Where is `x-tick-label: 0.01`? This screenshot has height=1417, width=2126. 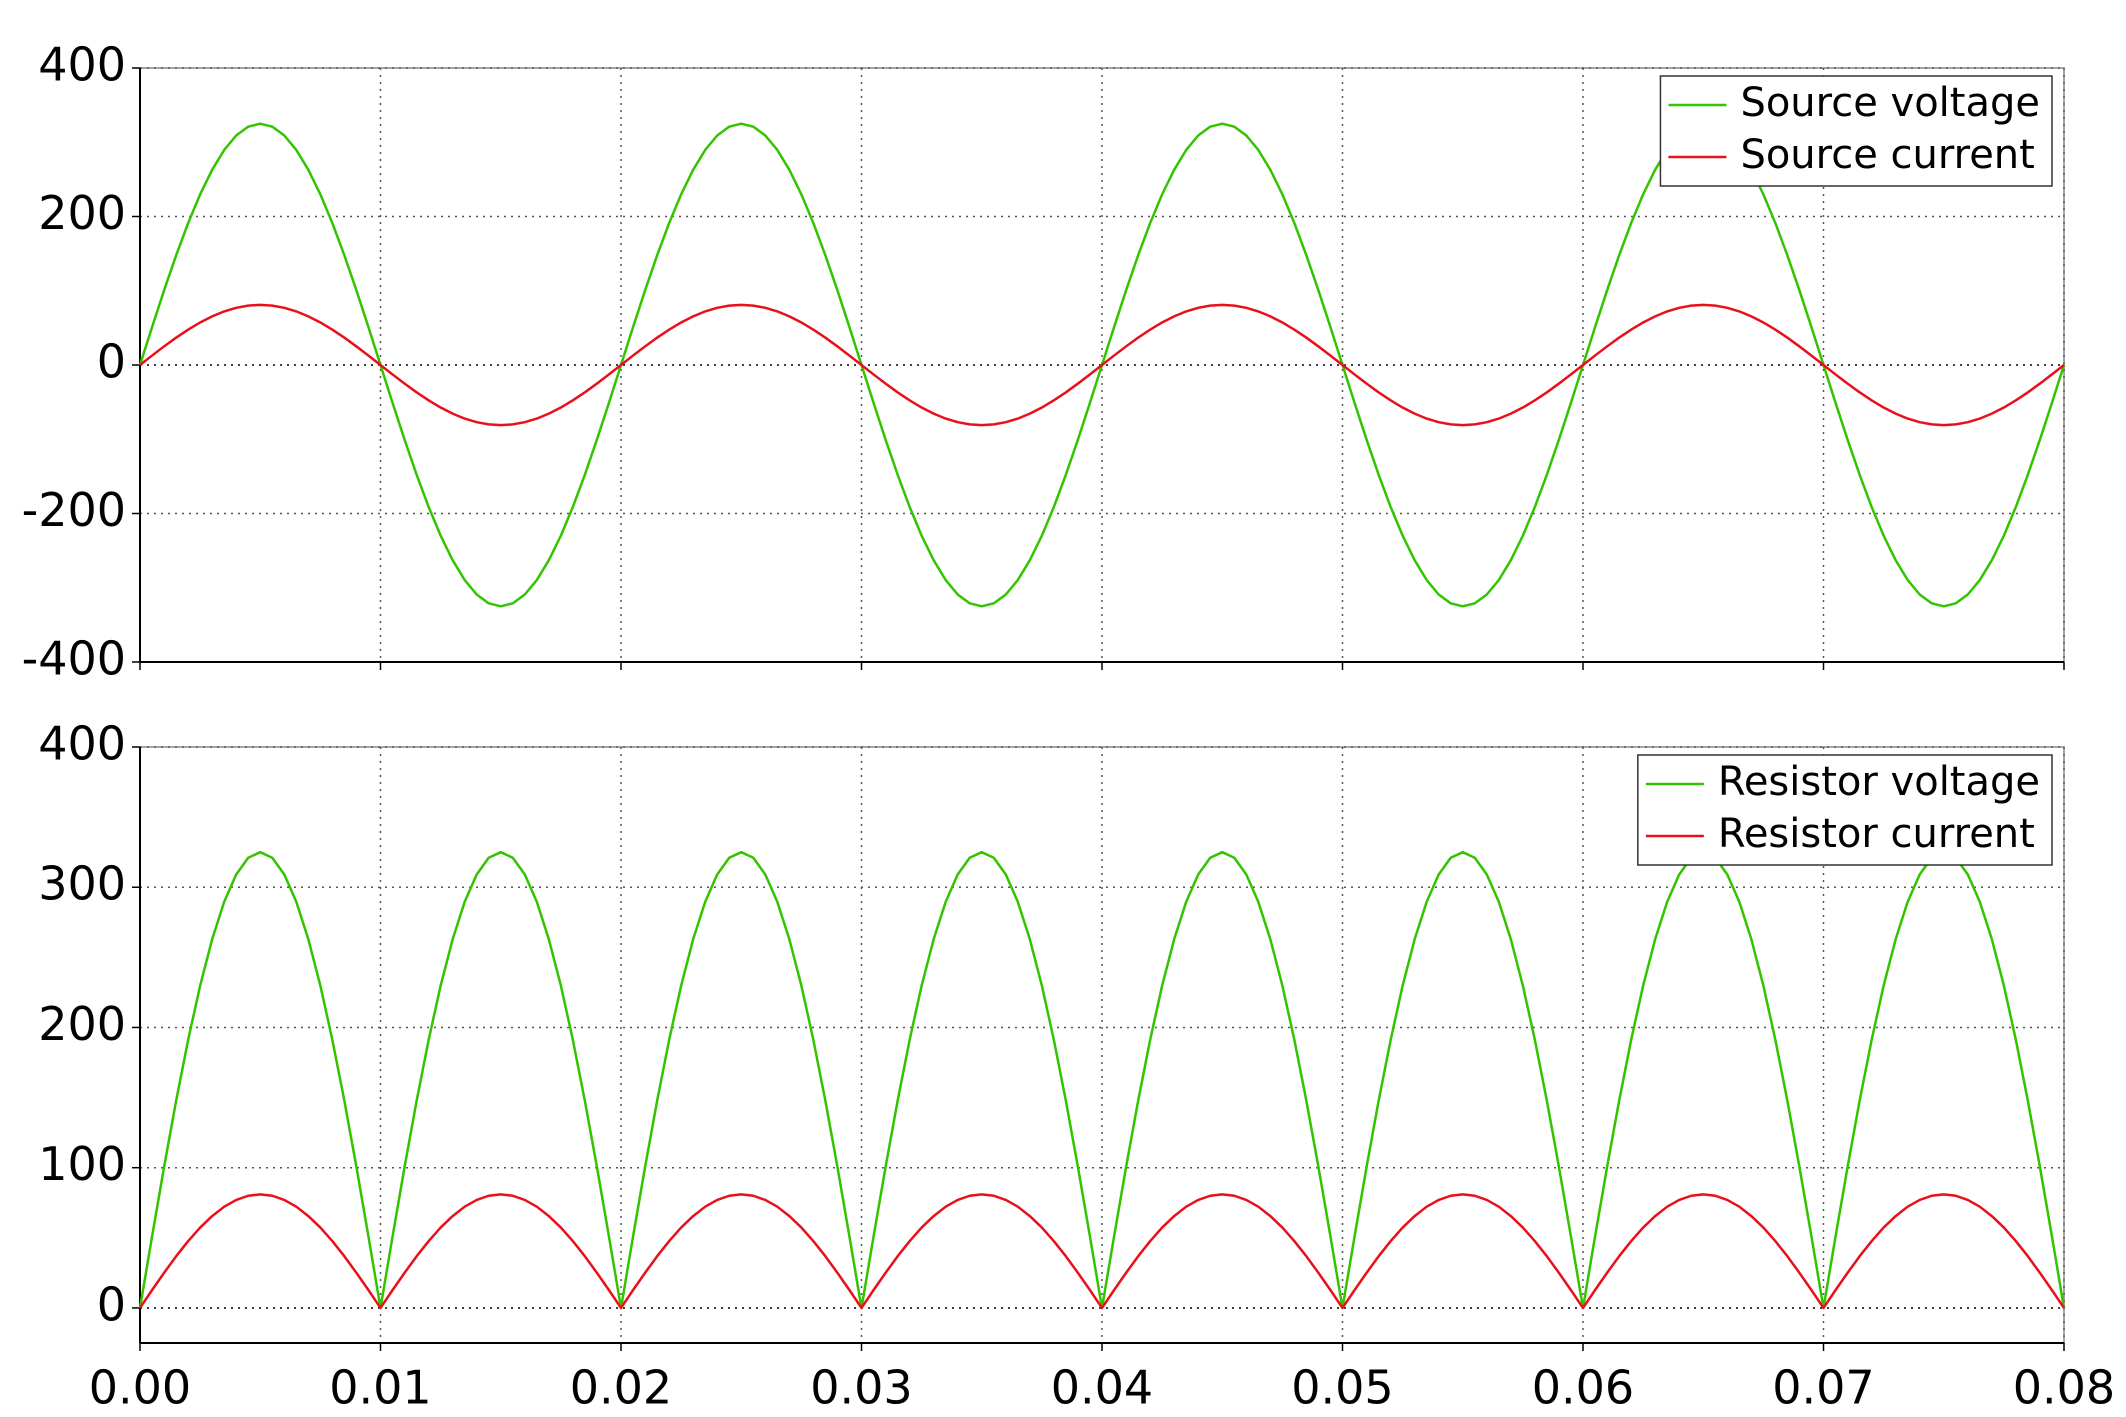
x-tick-label: 0.01 is located at coordinates (380, 1388).